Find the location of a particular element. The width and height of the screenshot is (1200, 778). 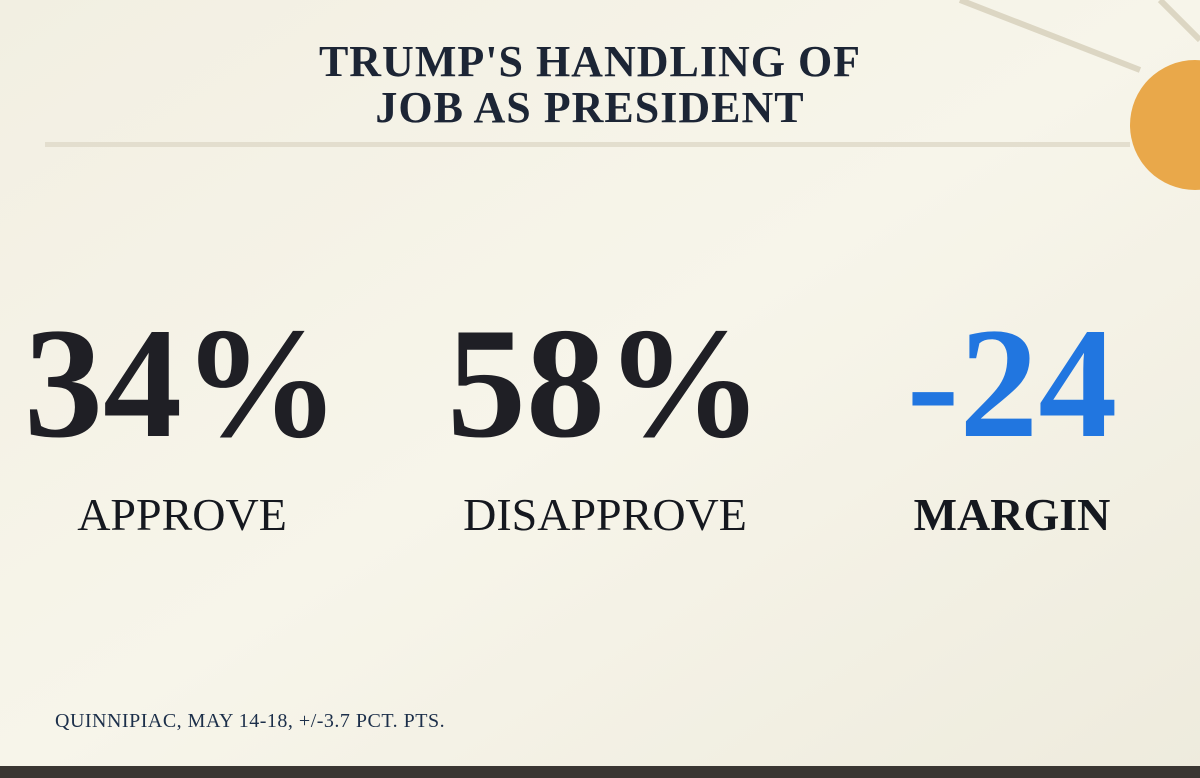

stat-label: DISAPPROVE is located at coordinates (605, 514).